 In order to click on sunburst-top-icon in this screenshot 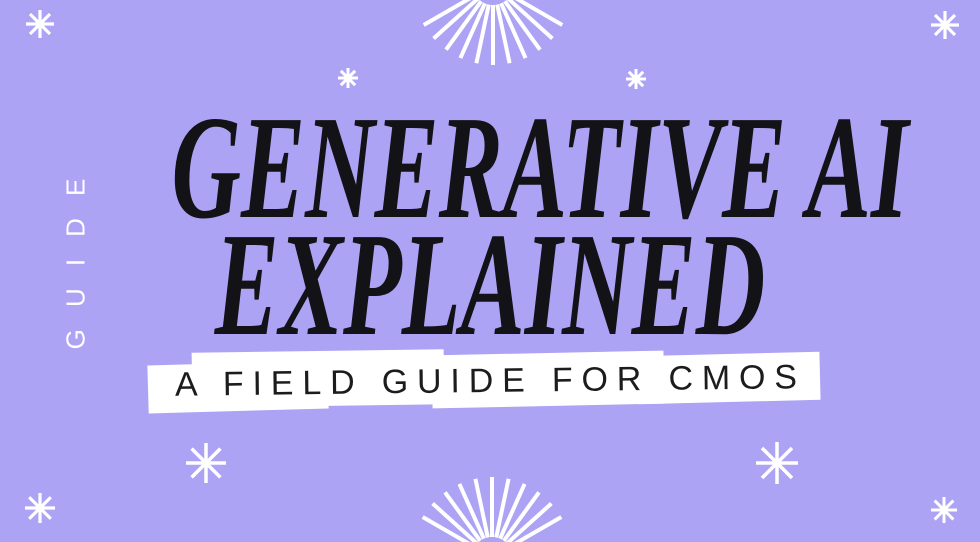, I will do `click(493, 32)`.